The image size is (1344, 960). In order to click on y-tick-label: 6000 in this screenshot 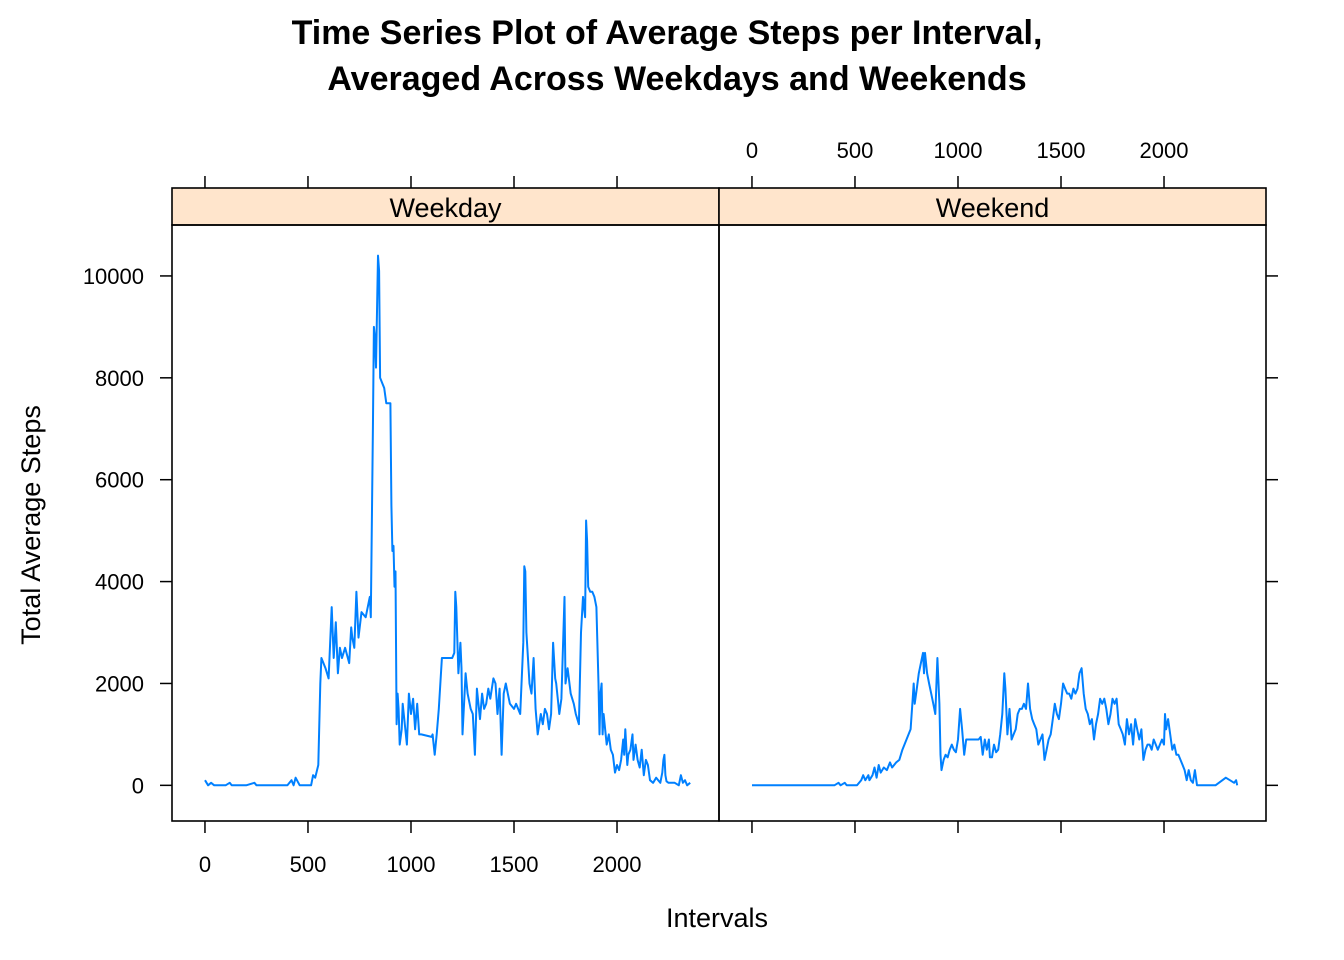, I will do `click(119, 480)`.